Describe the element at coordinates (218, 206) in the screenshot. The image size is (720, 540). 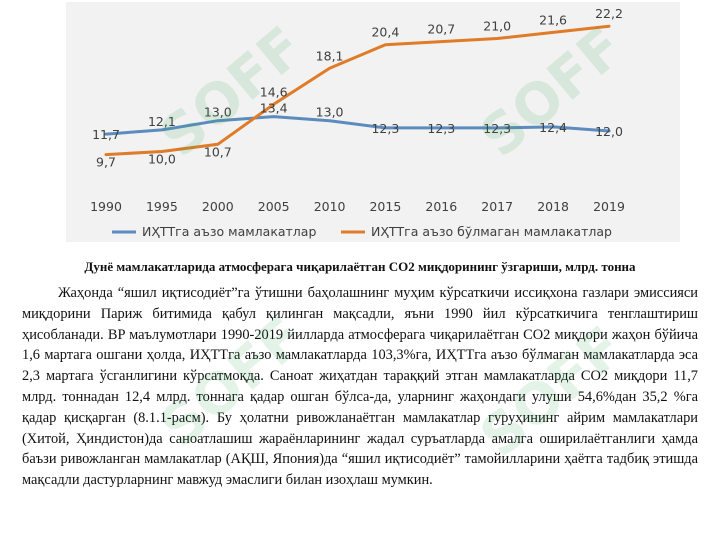
I see `x-tick-label: 2000` at that location.